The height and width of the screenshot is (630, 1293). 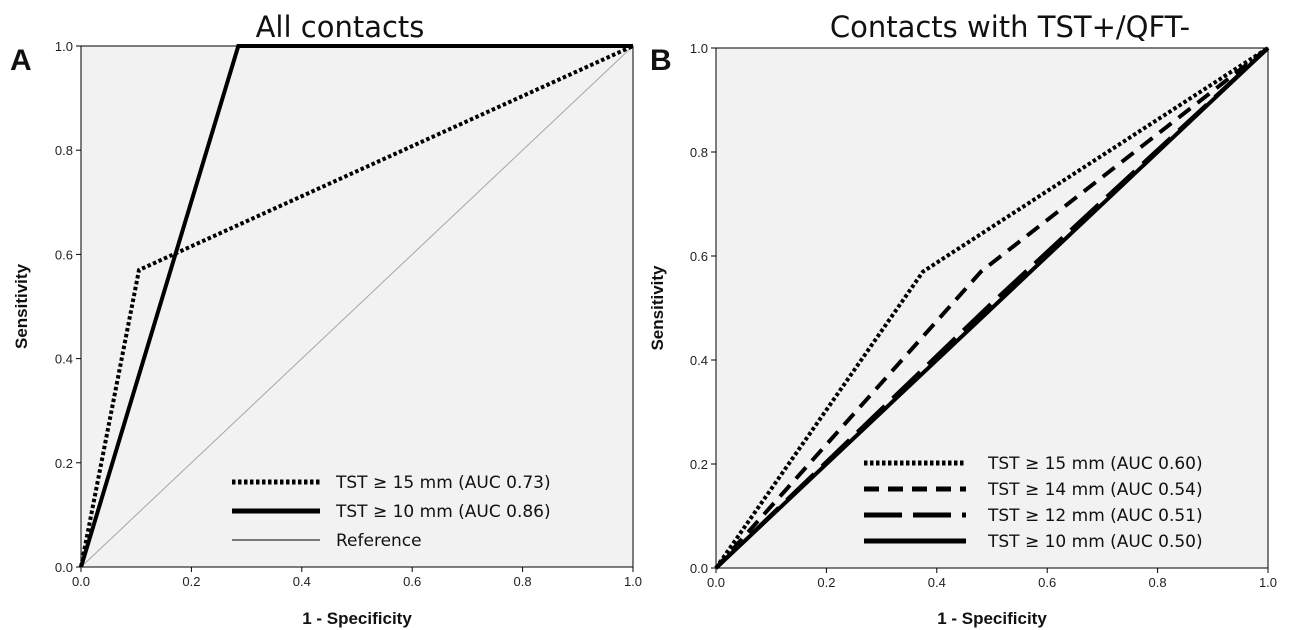 I want to click on panel-b-x-axis-label: 1 - Specificity, so click(x=992, y=618).